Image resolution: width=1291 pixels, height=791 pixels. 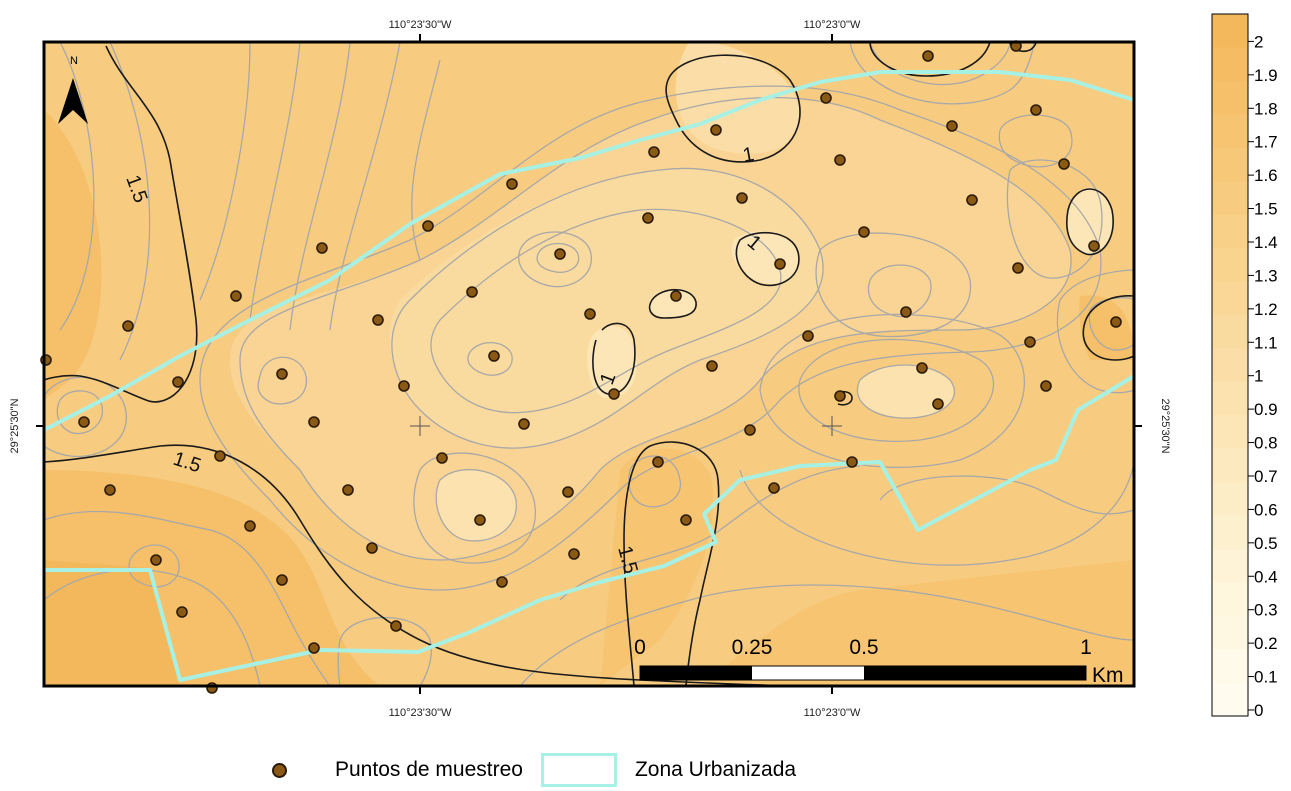 I want to click on coord-label-top-left: 110°23'30"W, so click(x=420, y=25).